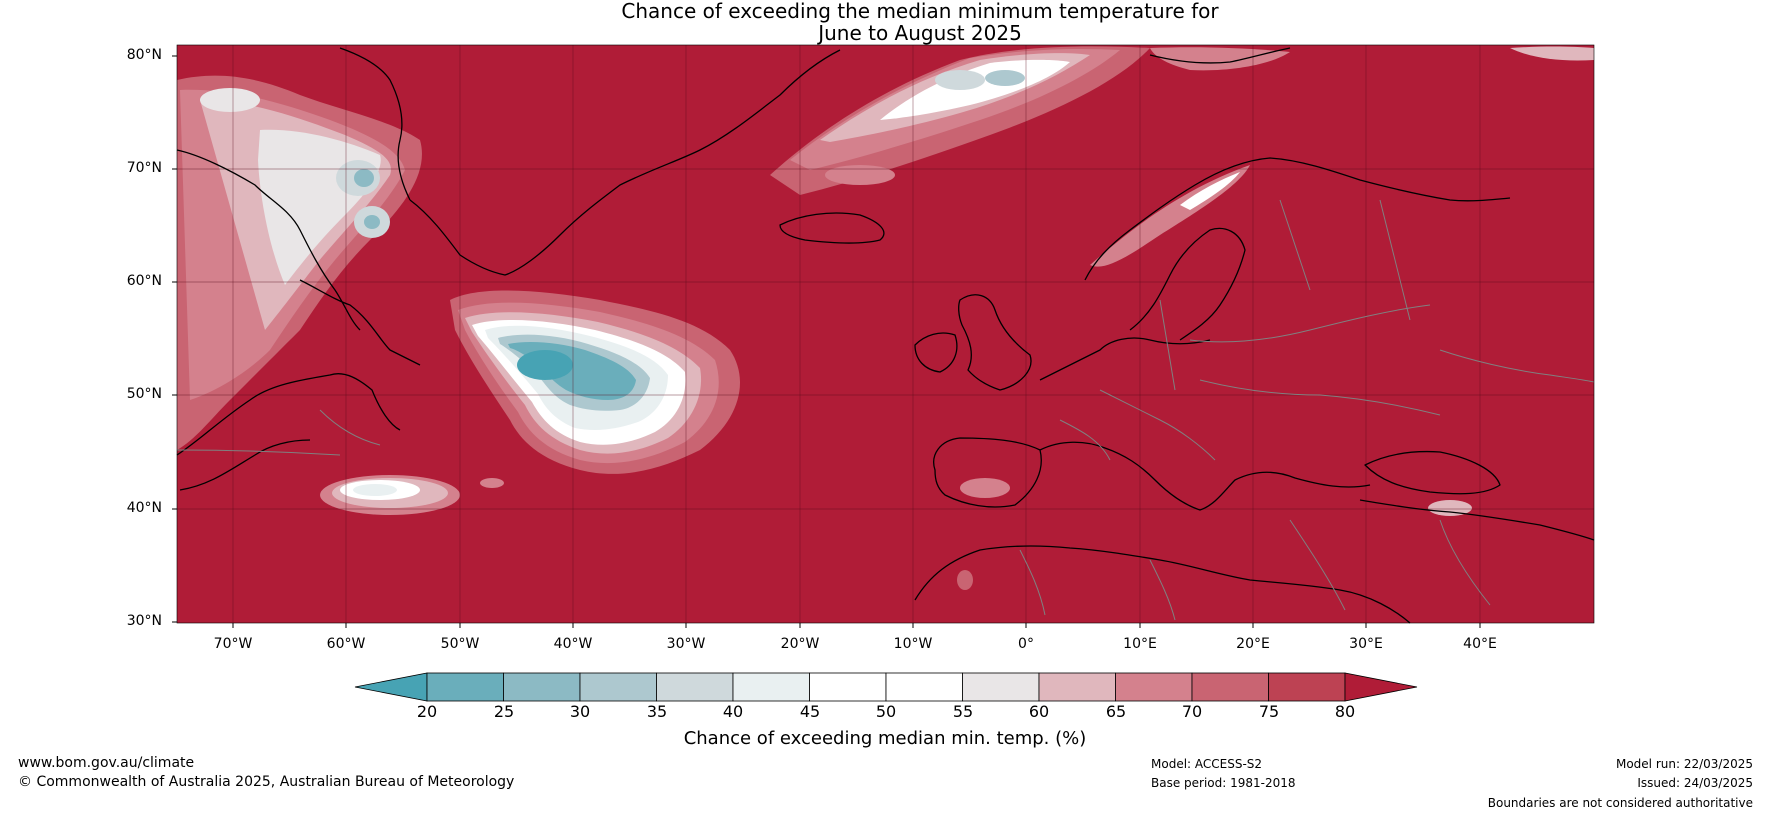 Image resolution: width=1770 pixels, height=816 pixels. I want to click on coast-labrador-north, so click(360, 322).